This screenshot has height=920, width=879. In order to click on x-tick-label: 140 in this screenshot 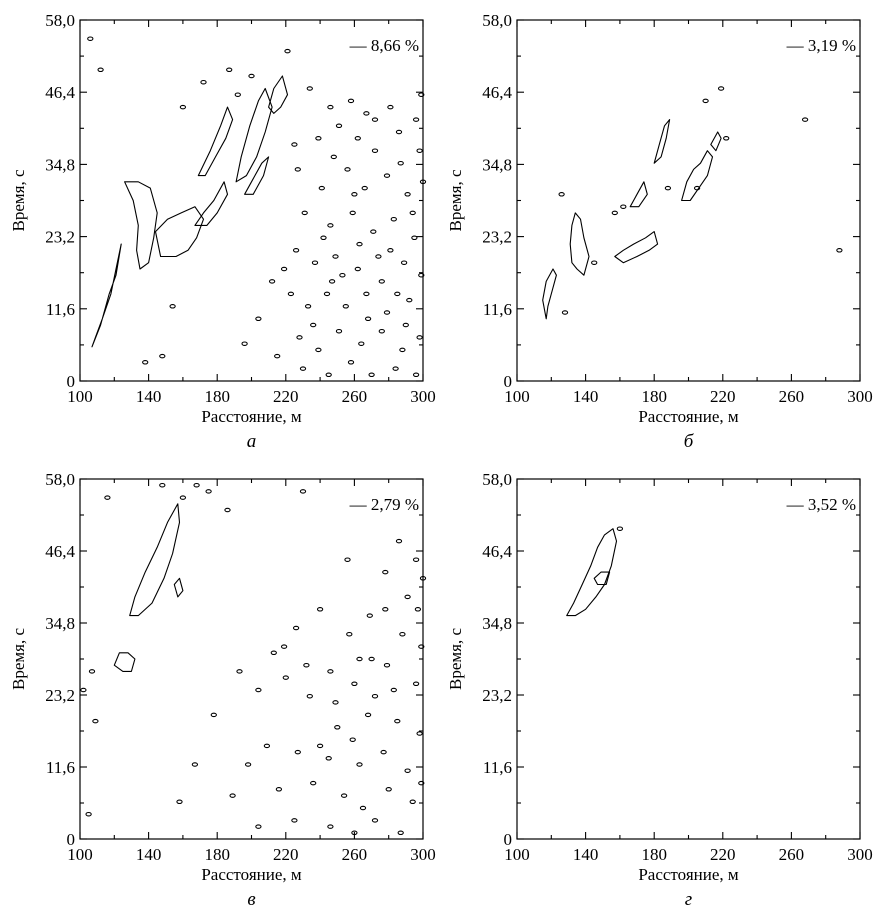, I will do `click(586, 396)`.